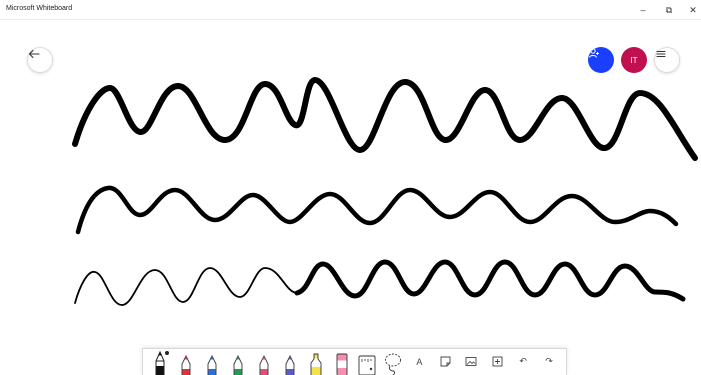 The width and height of the screenshot is (701, 375). What do you see at coordinates (667, 60) in the screenshot?
I see `menu-button` at bounding box center [667, 60].